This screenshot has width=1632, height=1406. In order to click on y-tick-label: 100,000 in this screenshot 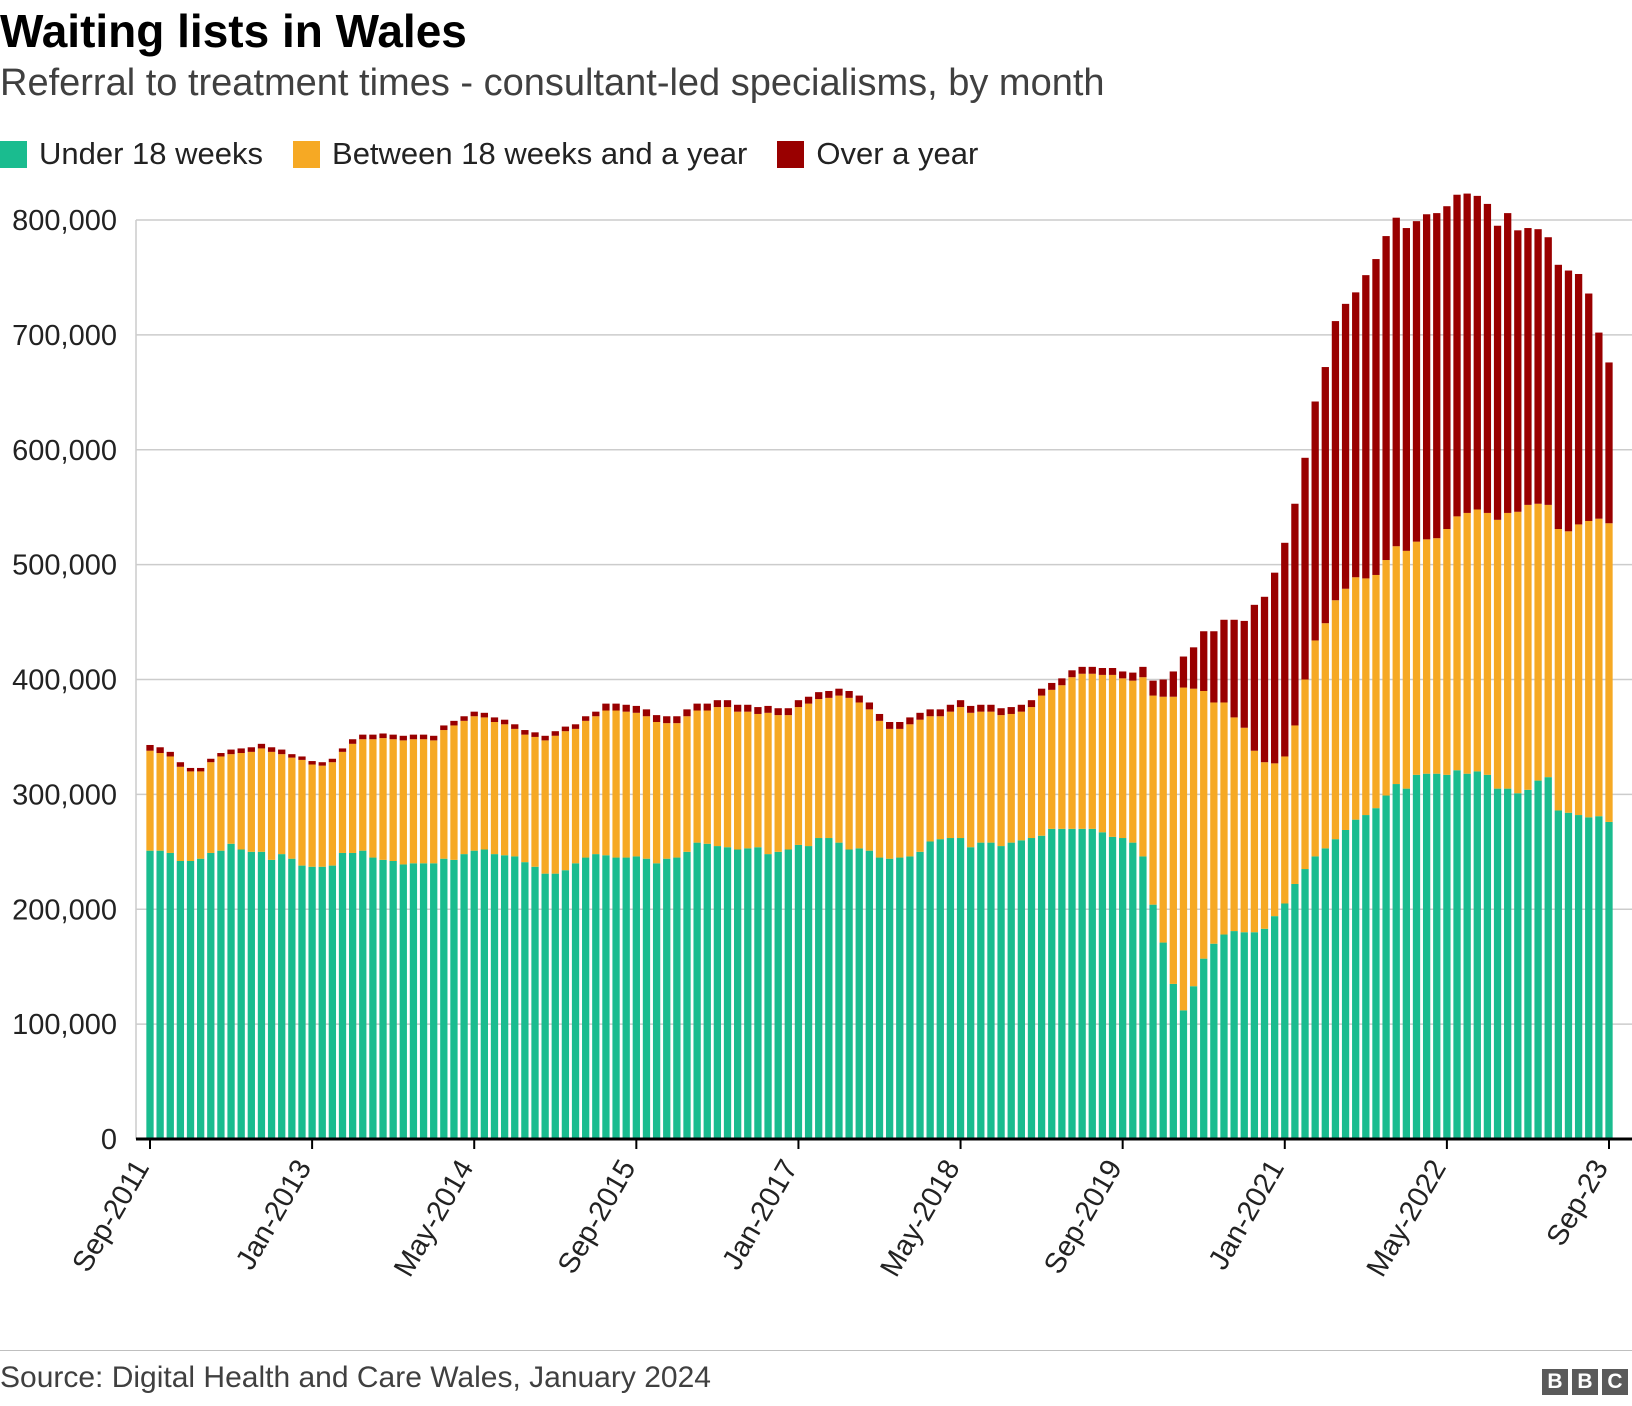, I will do `click(64, 1025)`.